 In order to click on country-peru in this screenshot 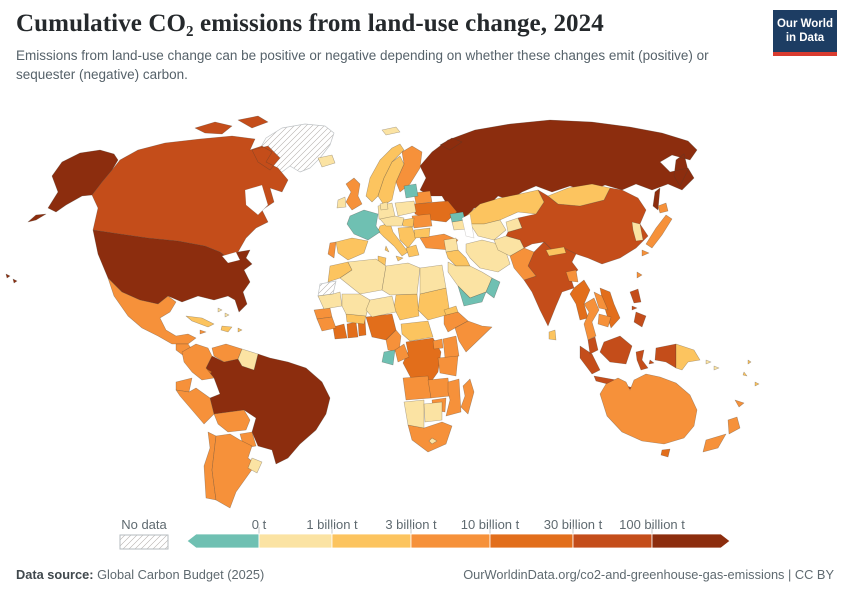, I will do `click(195, 406)`.